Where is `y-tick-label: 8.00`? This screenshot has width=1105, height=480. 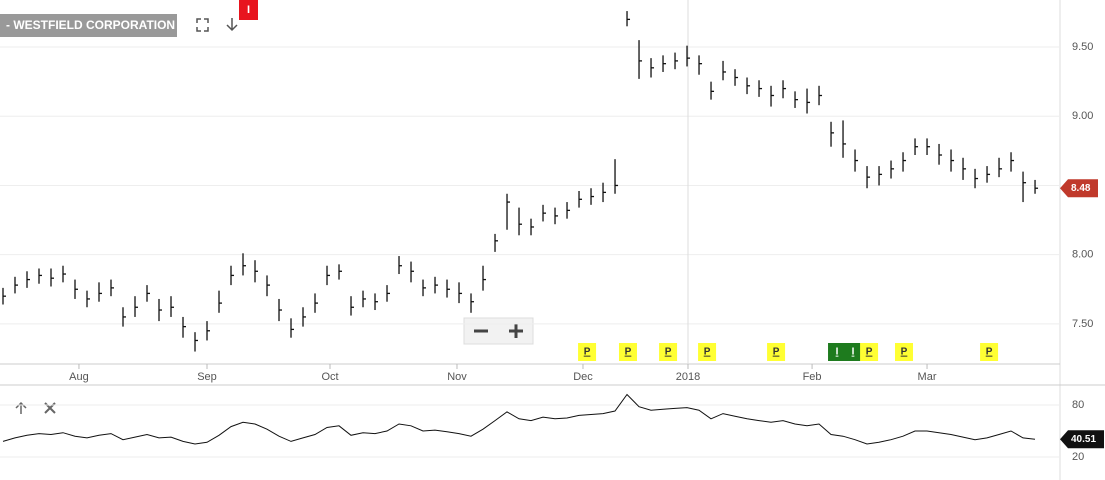
y-tick-label: 8.00 is located at coordinates (1082, 255).